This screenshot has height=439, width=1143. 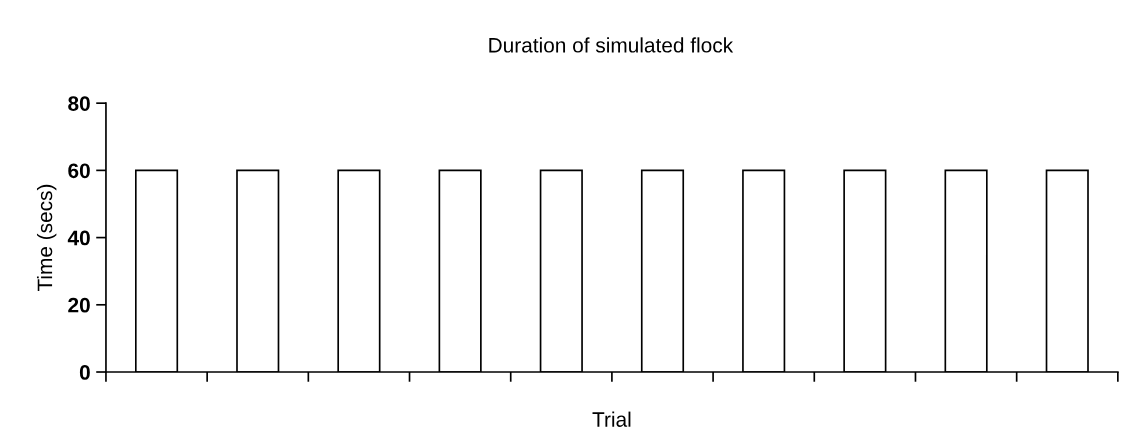 I want to click on x-axis-title: Trial, so click(x=611, y=419).